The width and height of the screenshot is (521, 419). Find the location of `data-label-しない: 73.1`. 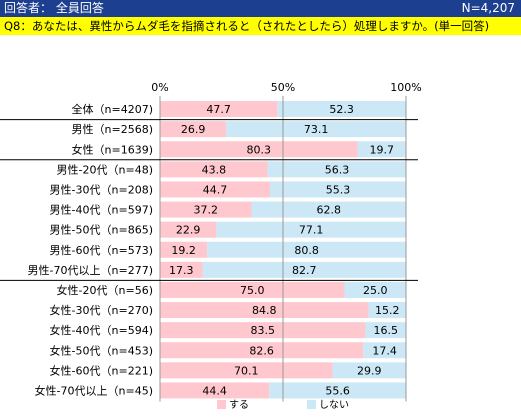

data-label-しない: 73.1 is located at coordinates (316, 129).